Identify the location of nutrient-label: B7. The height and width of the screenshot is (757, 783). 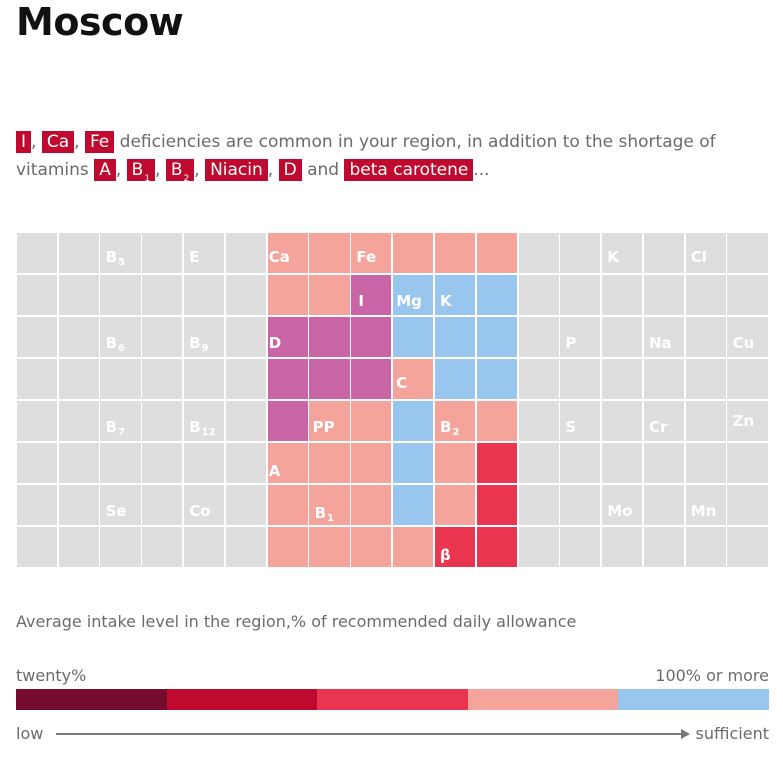
(115, 428).